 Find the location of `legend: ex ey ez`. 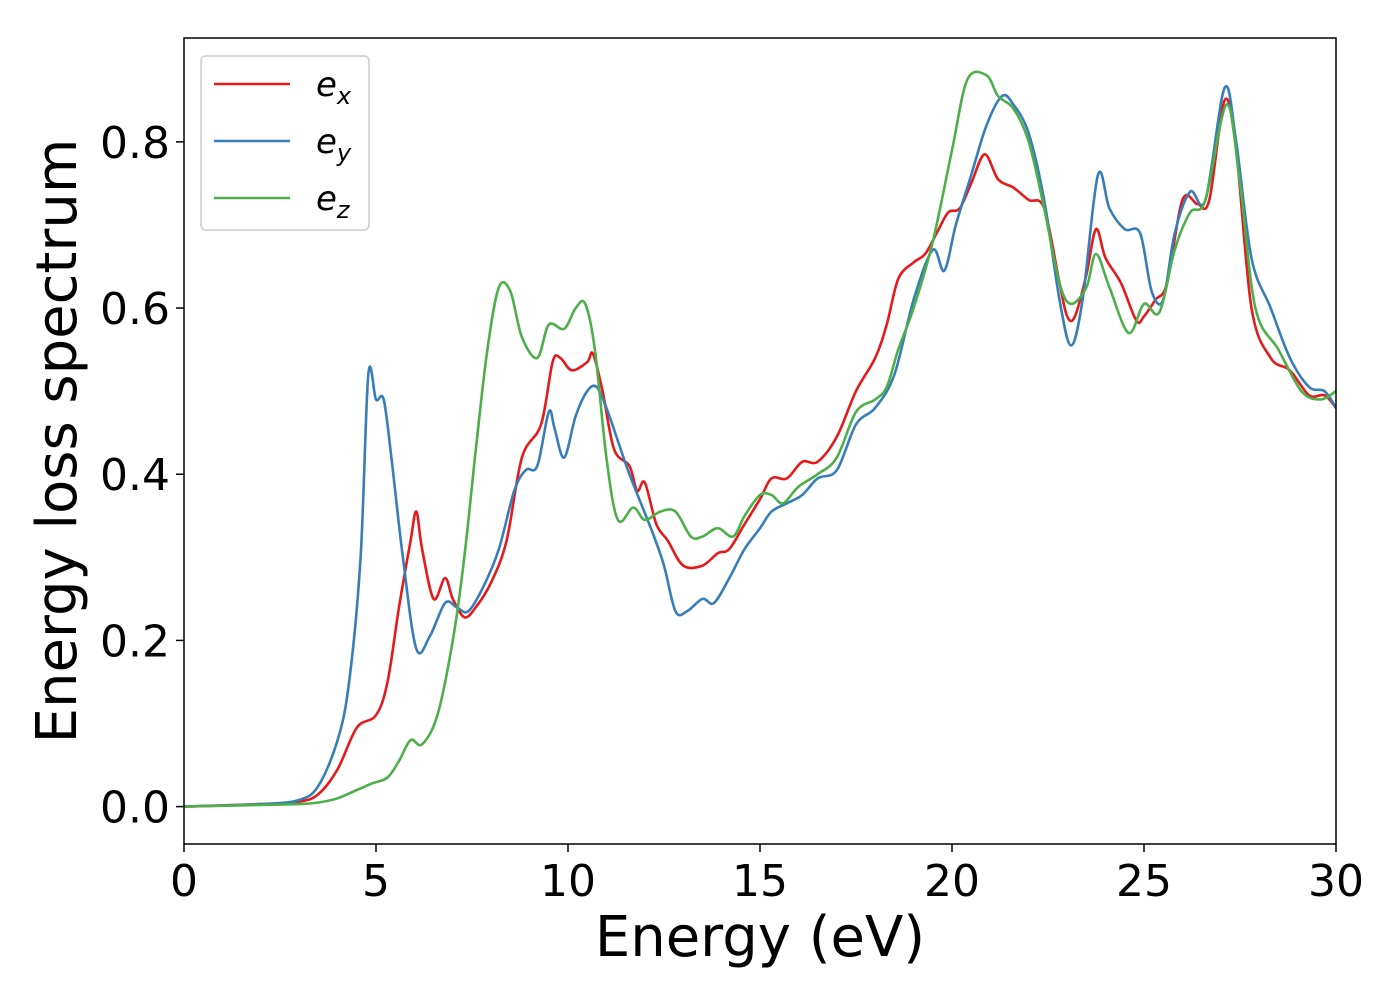

legend: ex ey ez is located at coordinates (285, 143).